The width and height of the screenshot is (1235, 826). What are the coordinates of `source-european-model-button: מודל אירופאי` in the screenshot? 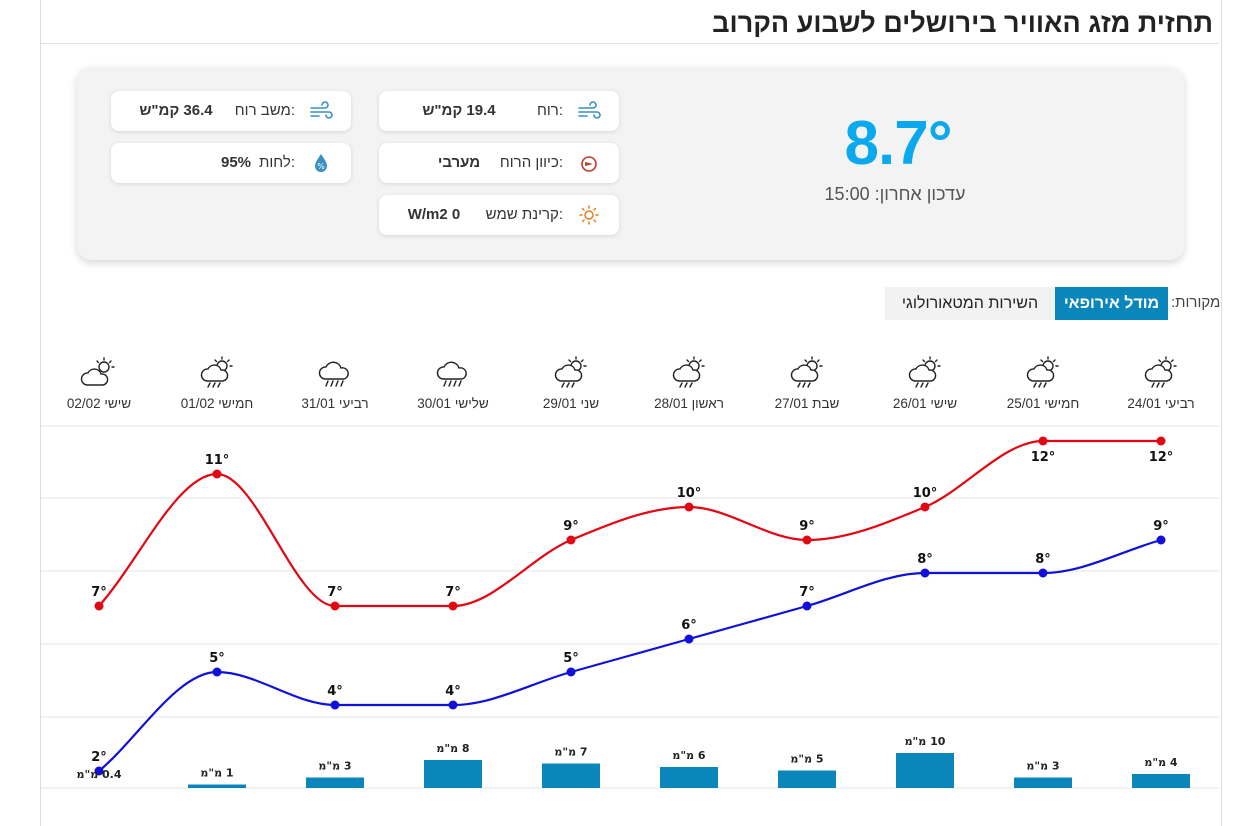 It's located at (1111, 303).